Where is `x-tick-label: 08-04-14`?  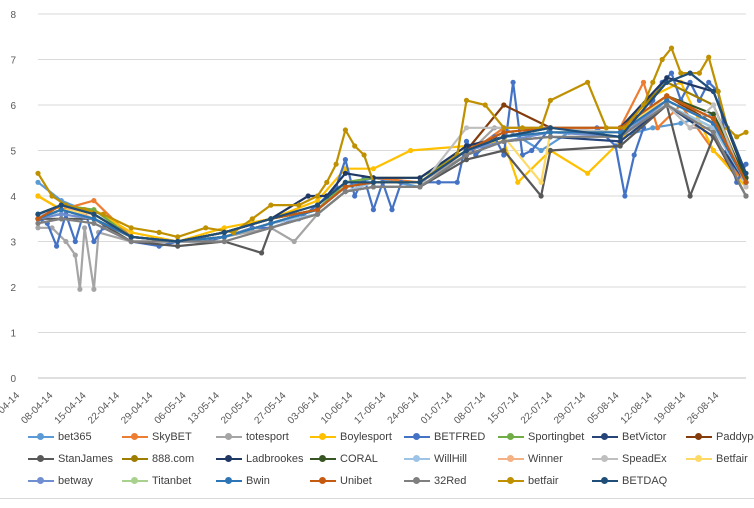 x-tick-label: 08-04-14 is located at coordinates (37, 408).